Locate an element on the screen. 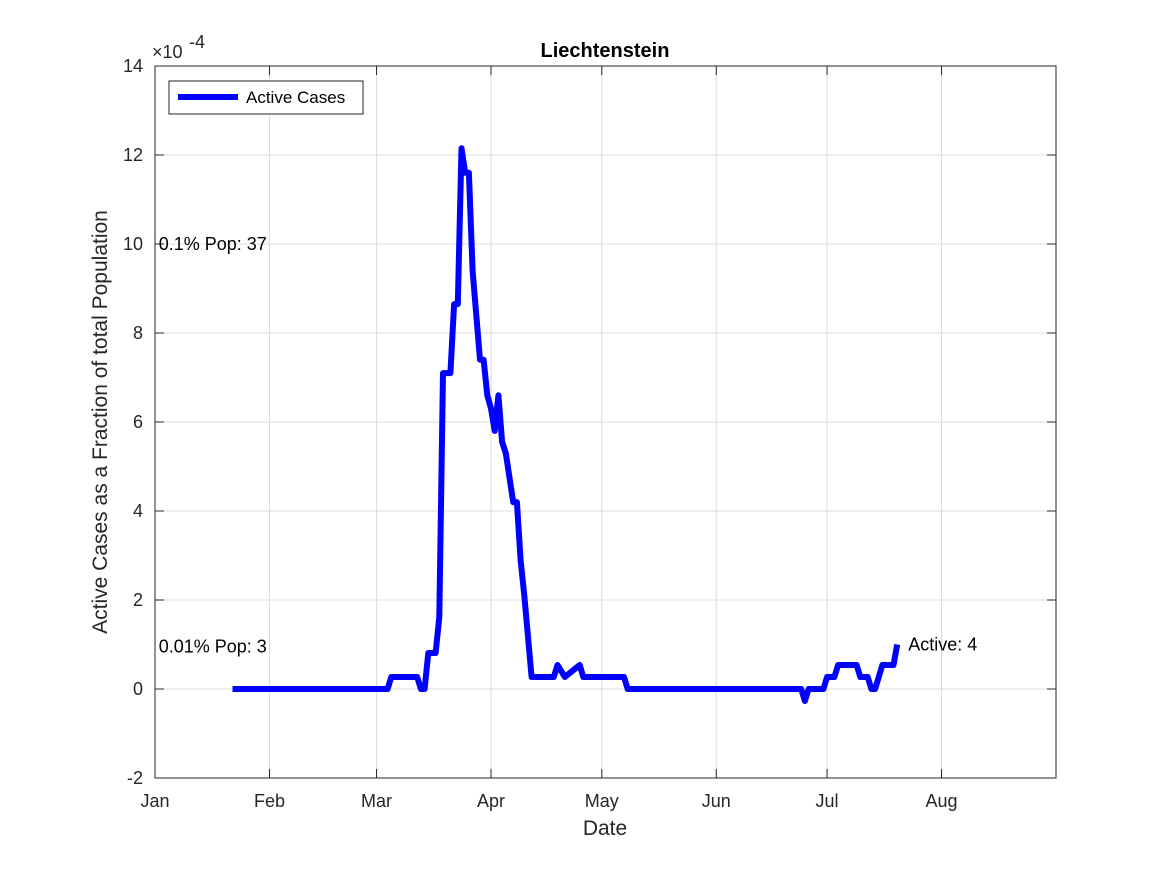 The image size is (1167, 875). x-tick-label: Aug is located at coordinates (942, 801).